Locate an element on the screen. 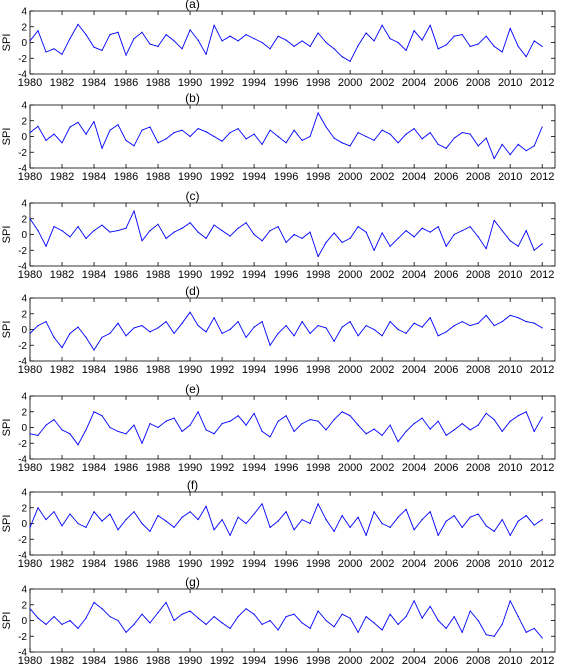 The width and height of the screenshot is (564, 664). y-tick-label: 2 is located at coordinates (24, 314).